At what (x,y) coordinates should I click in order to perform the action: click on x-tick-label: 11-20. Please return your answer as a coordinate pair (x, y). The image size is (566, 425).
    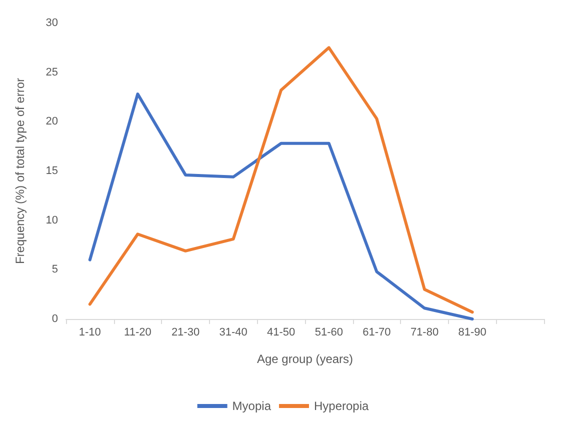
    Looking at the image, I should click on (138, 332).